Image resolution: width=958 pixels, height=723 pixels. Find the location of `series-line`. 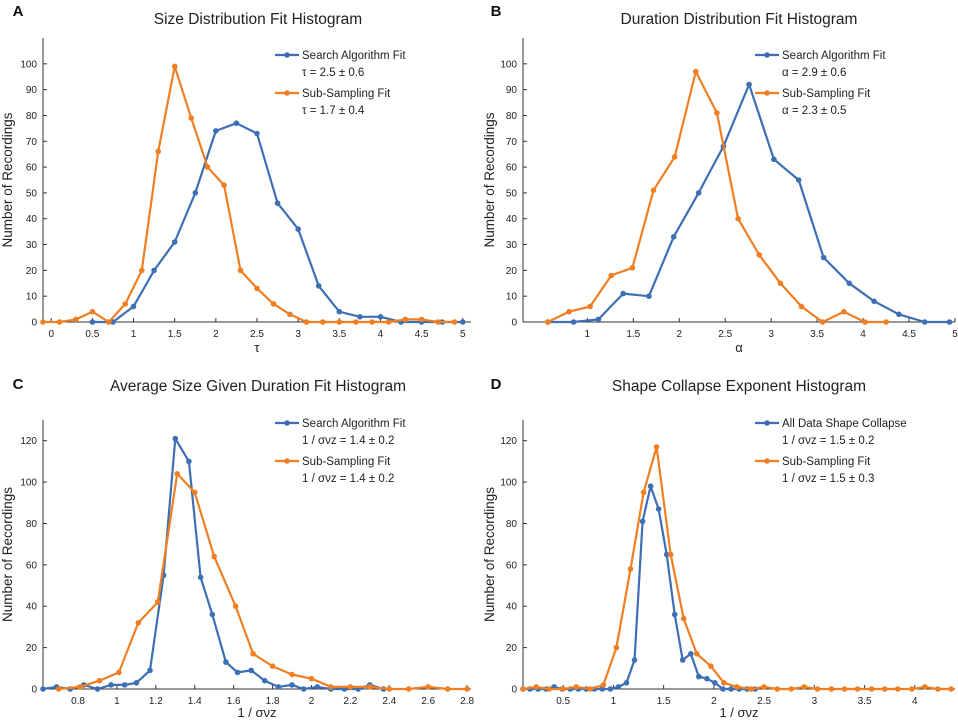

series-line is located at coordinates (748, 203).